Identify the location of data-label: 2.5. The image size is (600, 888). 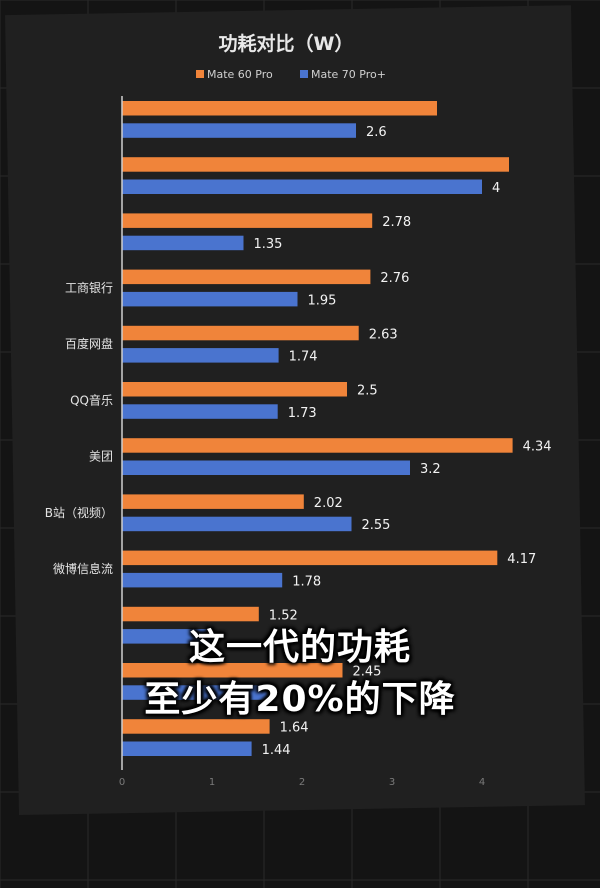
(367, 391).